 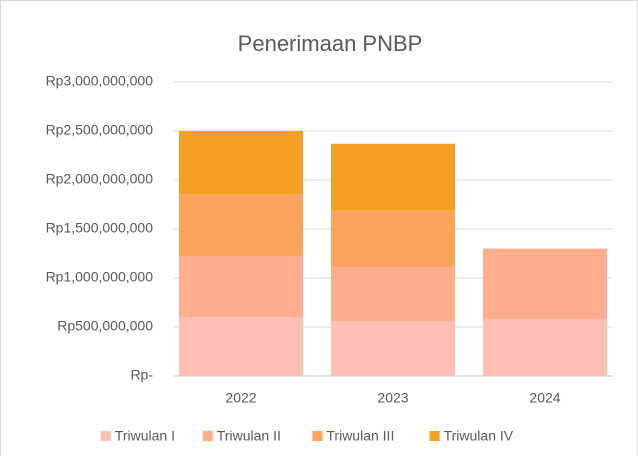 I want to click on legend-label: Triwulan III, so click(x=360, y=436).